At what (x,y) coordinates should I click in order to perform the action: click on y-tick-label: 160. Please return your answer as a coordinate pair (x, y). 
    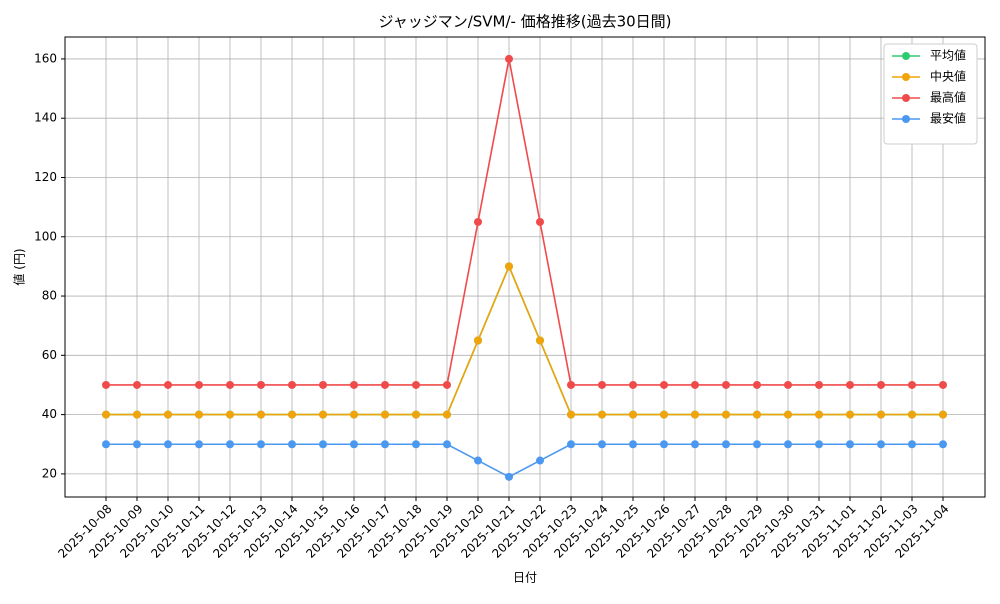
    Looking at the image, I should click on (45, 58).